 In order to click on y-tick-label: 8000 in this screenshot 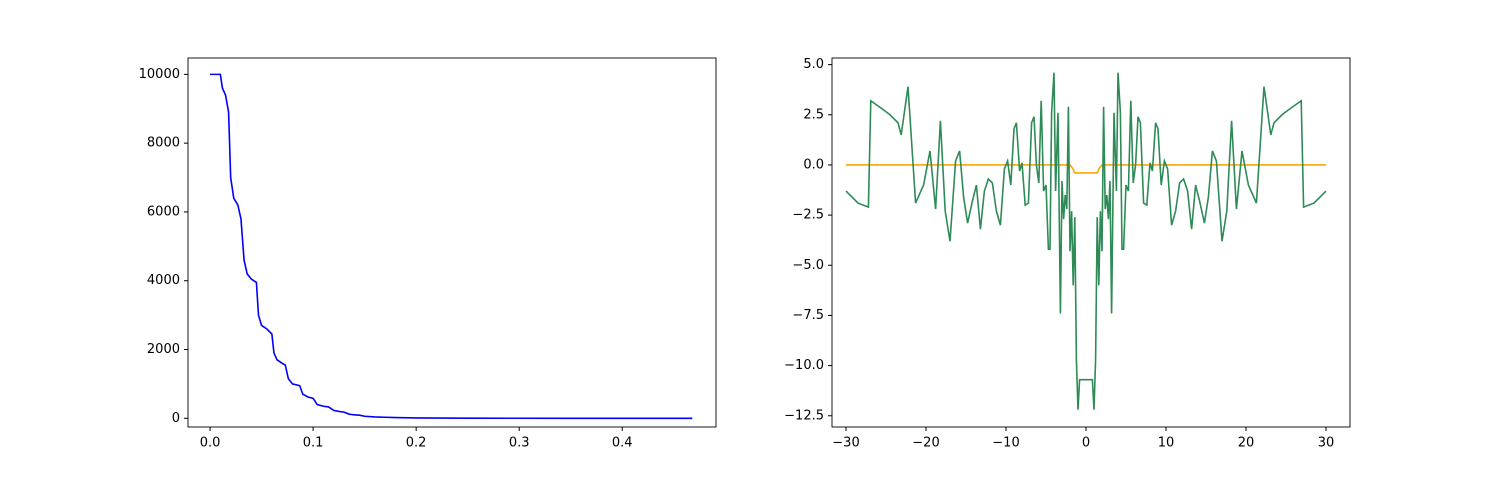, I will do `click(163, 143)`.